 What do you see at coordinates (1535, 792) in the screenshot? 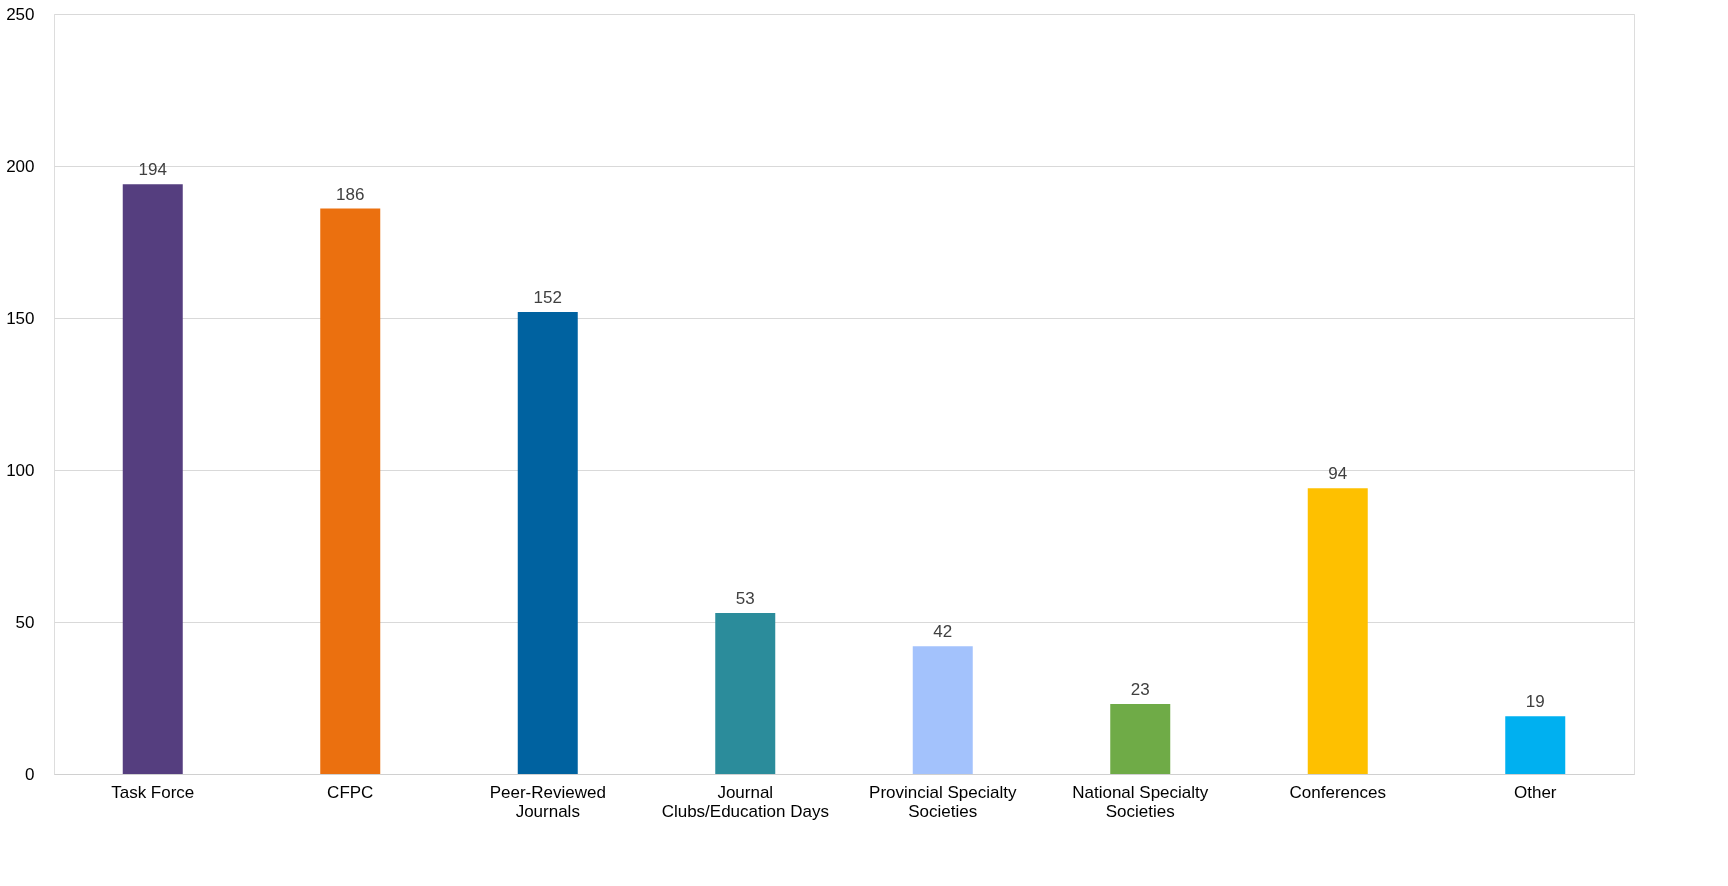
I see `x-tick-label: Other` at bounding box center [1535, 792].